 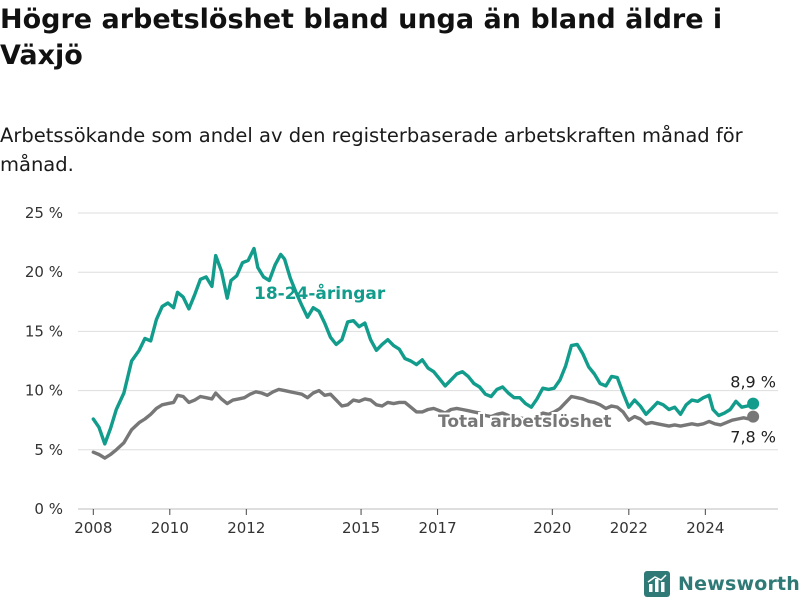 What do you see at coordinates (423, 423) in the screenshot?
I see `total-unemployment-line` at bounding box center [423, 423].